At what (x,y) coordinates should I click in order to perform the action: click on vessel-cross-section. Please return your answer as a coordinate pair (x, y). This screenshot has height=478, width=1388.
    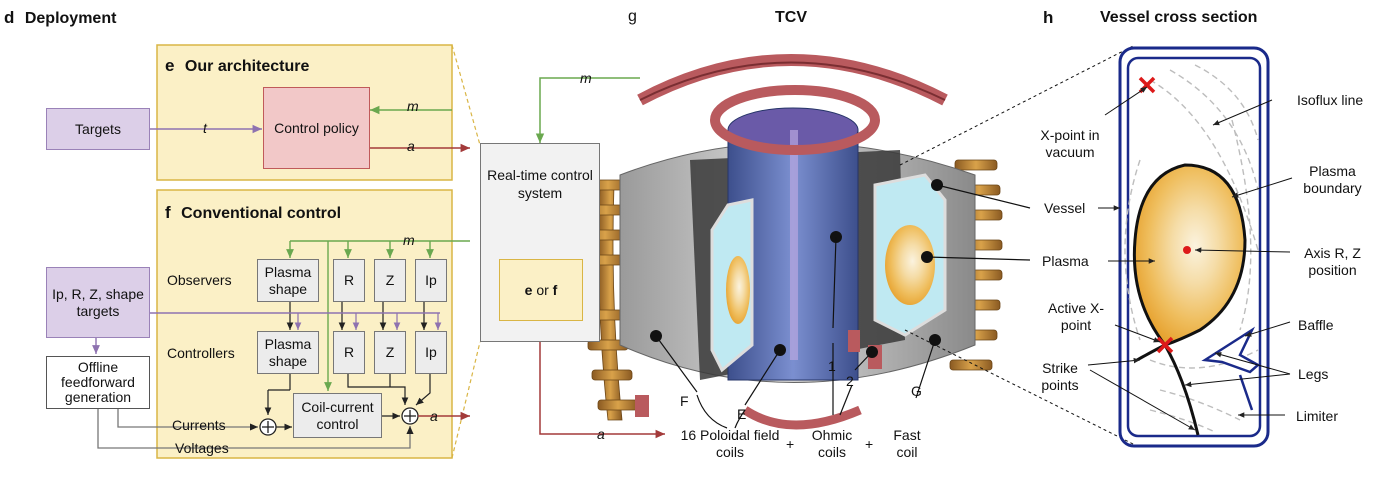
    Looking at the image, I should click on (1190, 247).